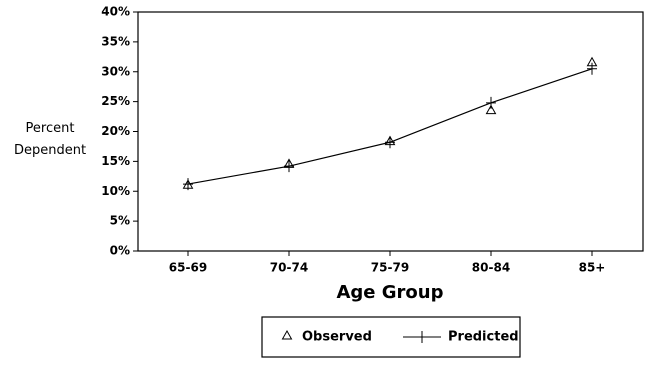 The image size is (654, 365). What do you see at coordinates (188, 268) in the screenshot?
I see `x-tick-label: 65-69` at bounding box center [188, 268].